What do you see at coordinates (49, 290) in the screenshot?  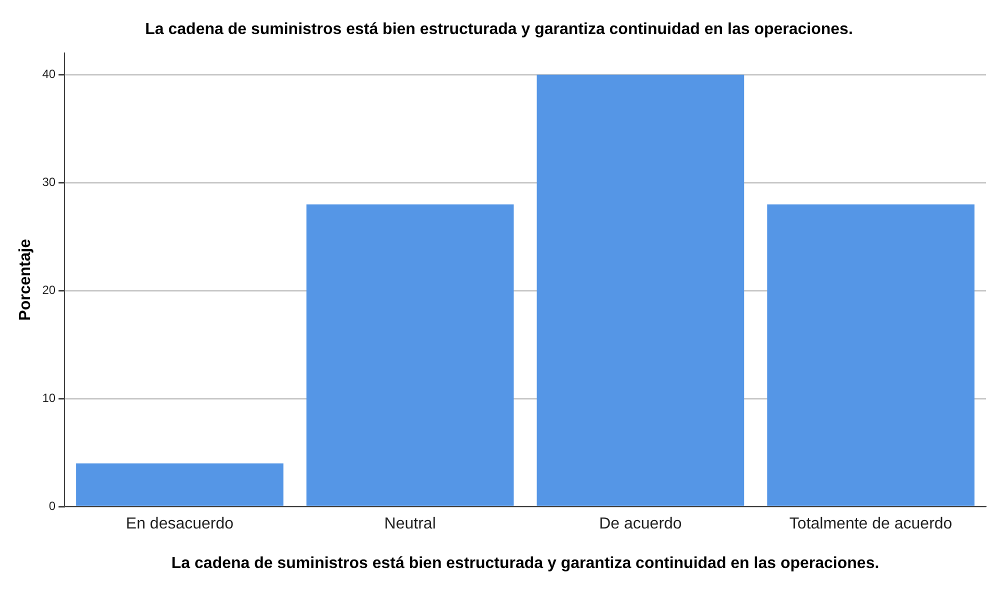 I see `y-tick-label: 20` at bounding box center [49, 290].